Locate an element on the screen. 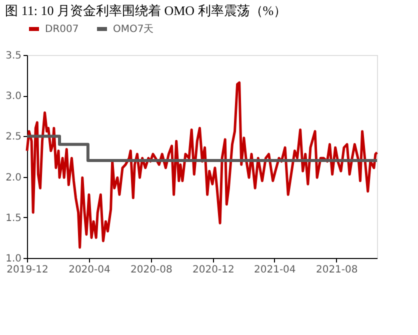  x-tick-label: 2020-12 is located at coordinates (213, 270).